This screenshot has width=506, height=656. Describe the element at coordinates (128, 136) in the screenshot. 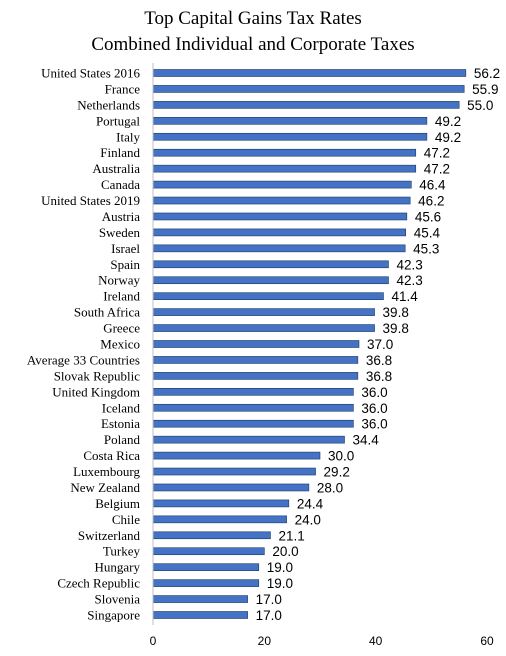

I see `category-label: Italy` at that location.